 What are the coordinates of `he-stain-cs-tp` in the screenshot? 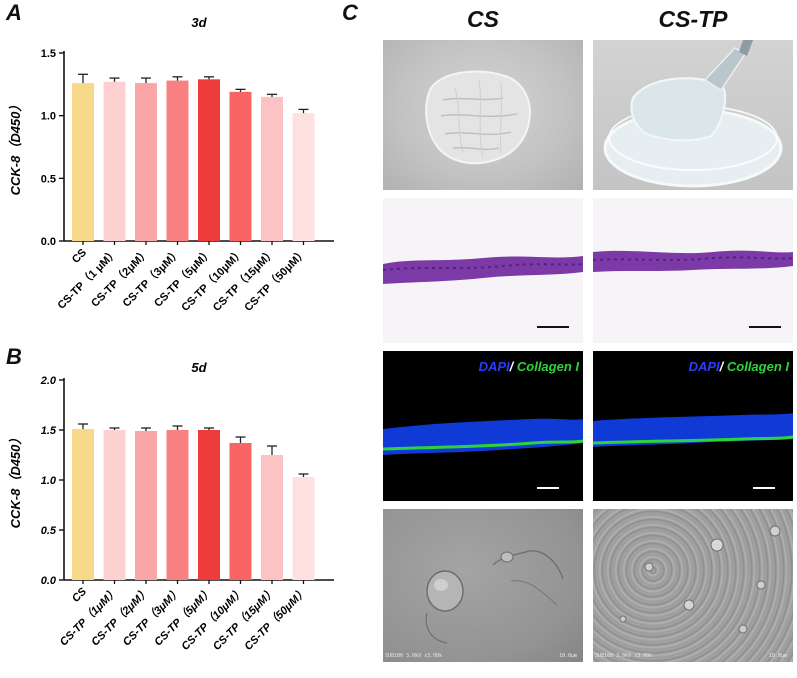 It's located at (693, 270).